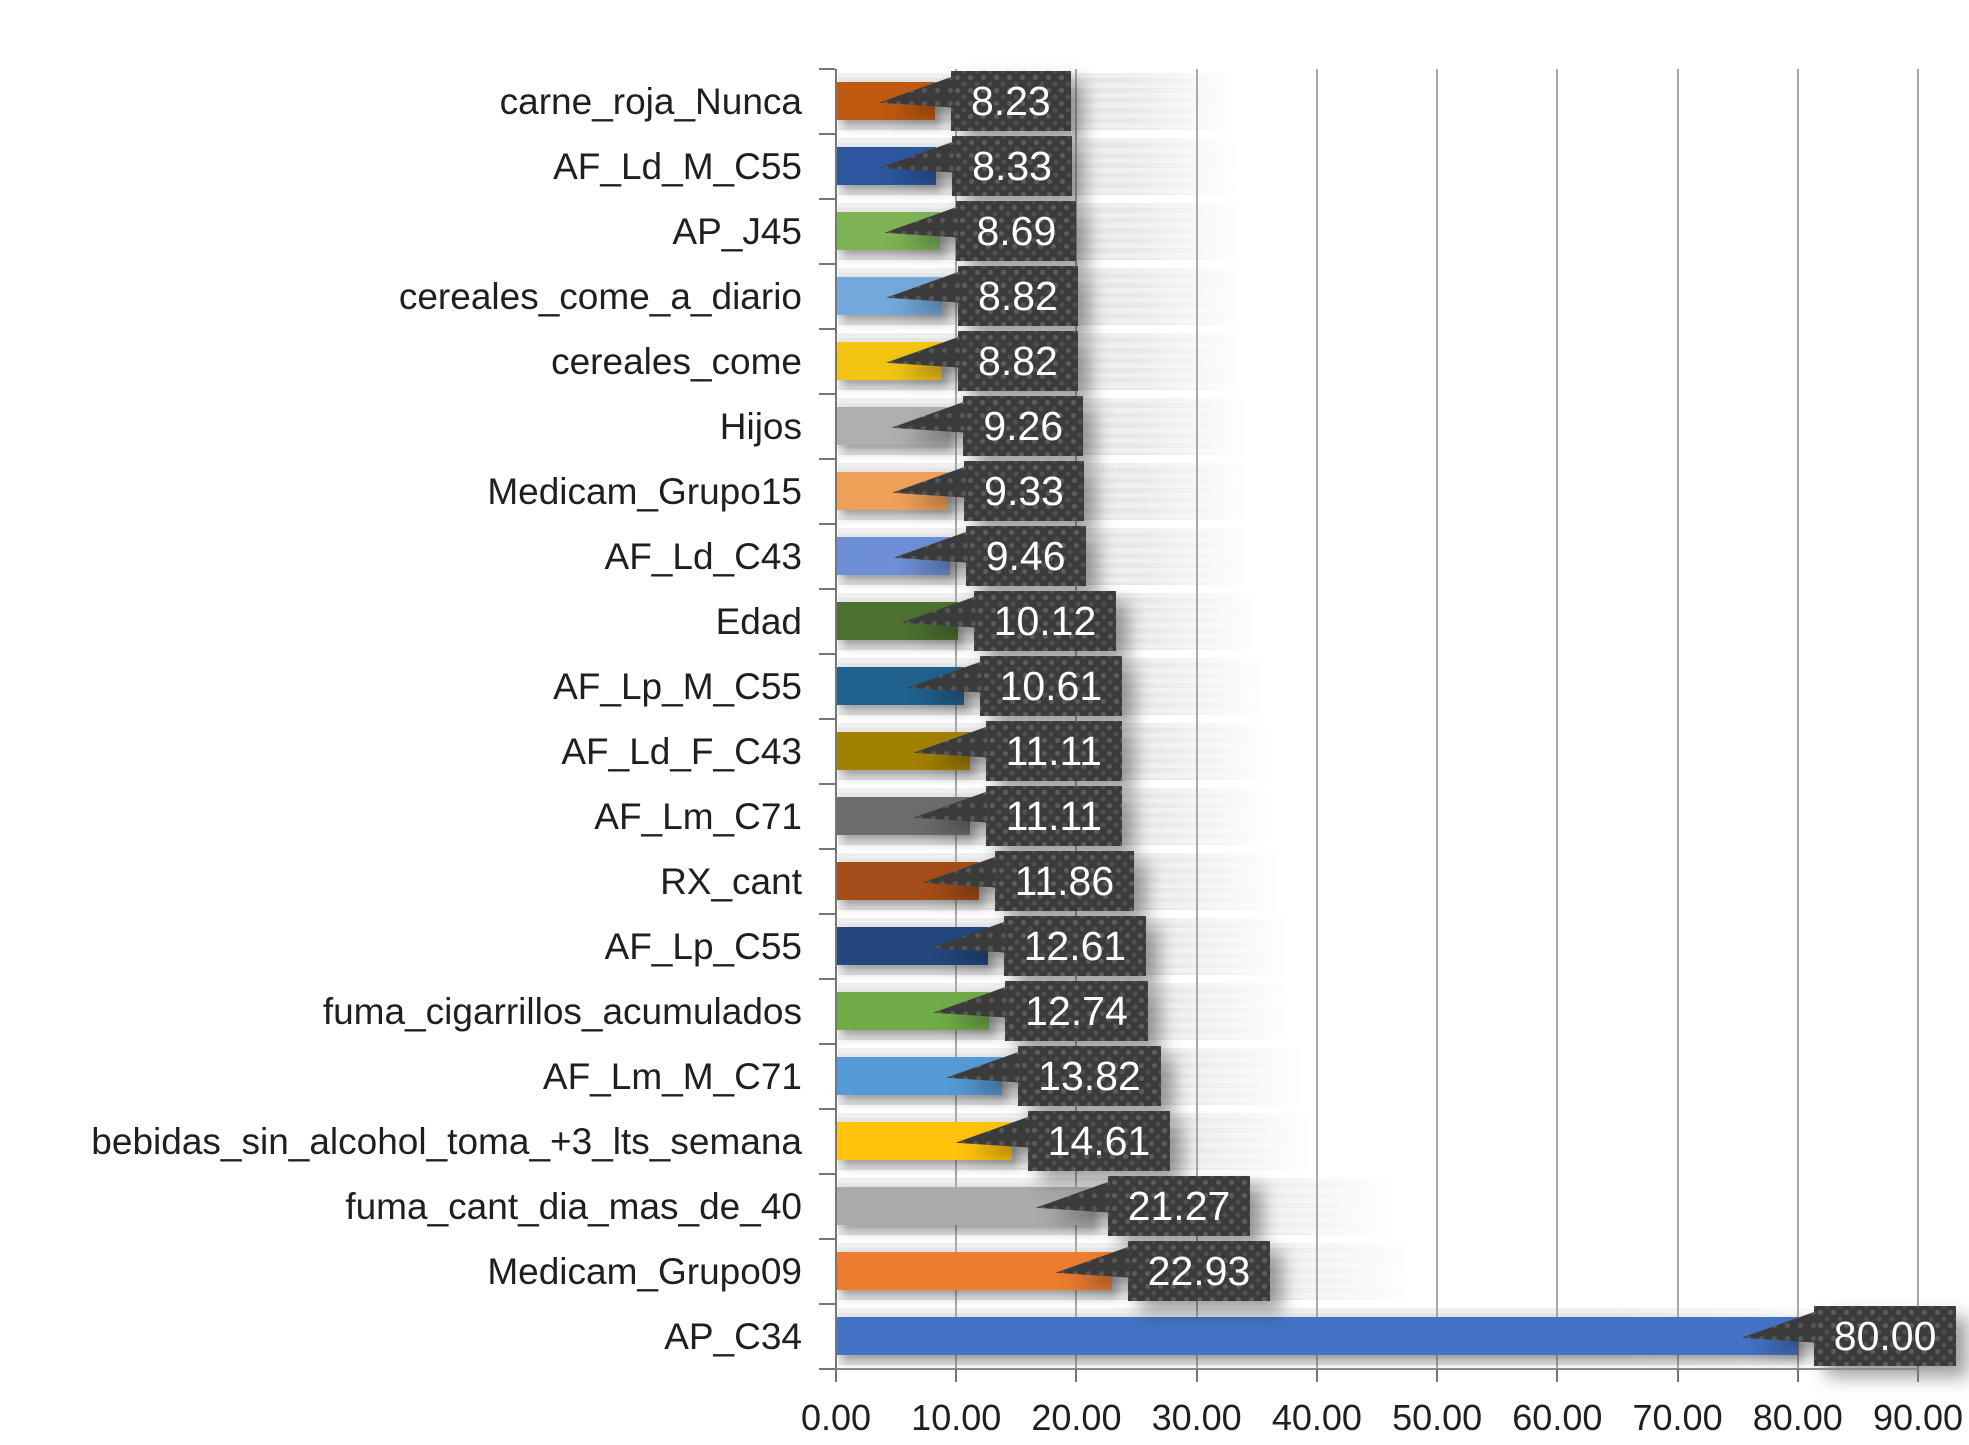  Describe the element at coordinates (1089, 1076) in the screenshot. I see `callout-value: 13.82` at that location.